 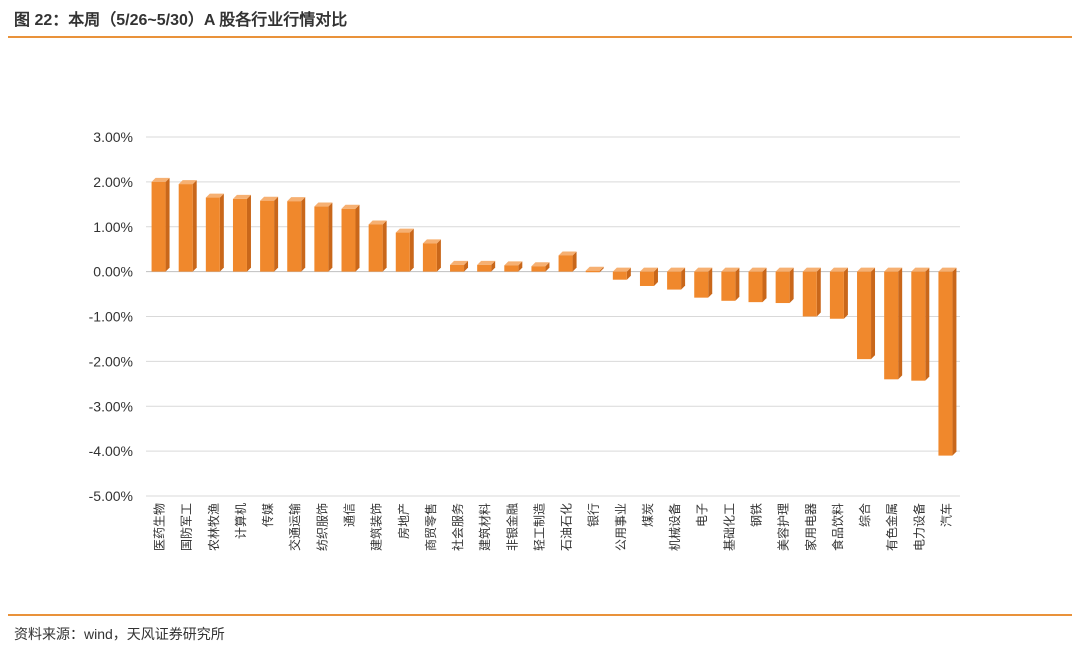 I want to click on y-tick-label: -1.00%, so click(x=111, y=317).